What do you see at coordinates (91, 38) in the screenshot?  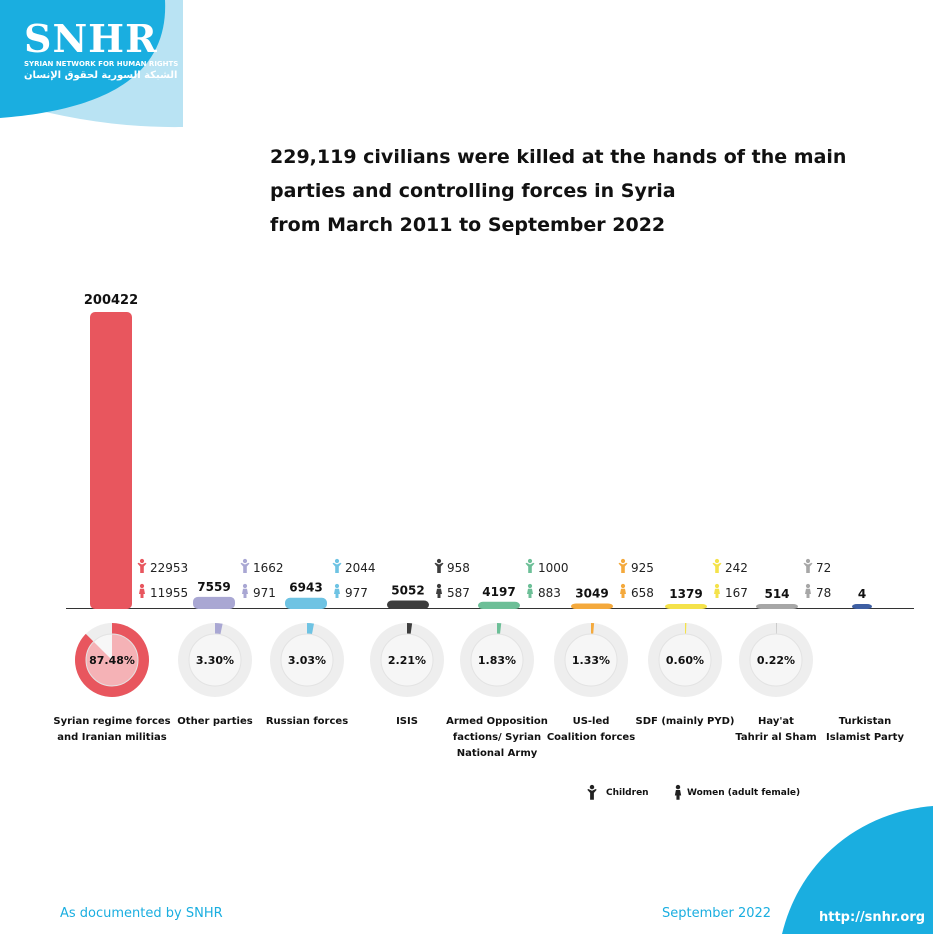 I see `brand-logo: SNHR` at bounding box center [91, 38].